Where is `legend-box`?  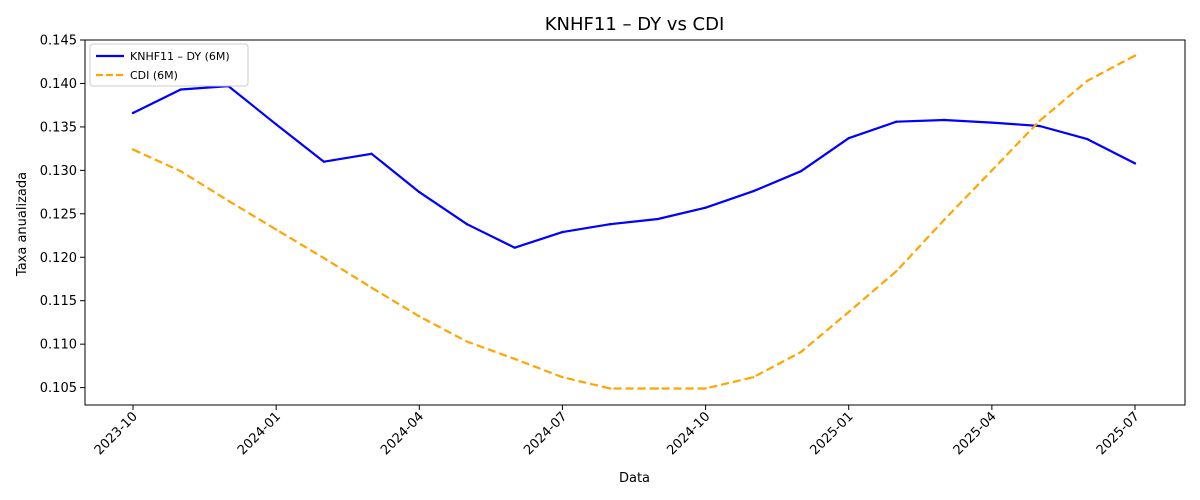 legend-box is located at coordinates (169, 65).